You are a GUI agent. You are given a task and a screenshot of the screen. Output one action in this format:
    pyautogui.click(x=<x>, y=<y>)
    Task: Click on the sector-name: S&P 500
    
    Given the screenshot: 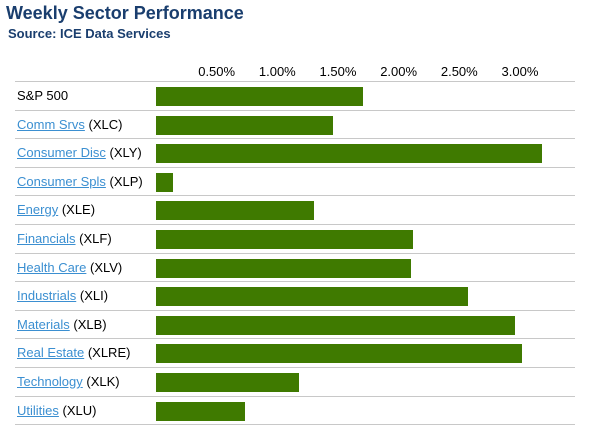 What is the action you would take?
    pyautogui.click(x=43, y=95)
    